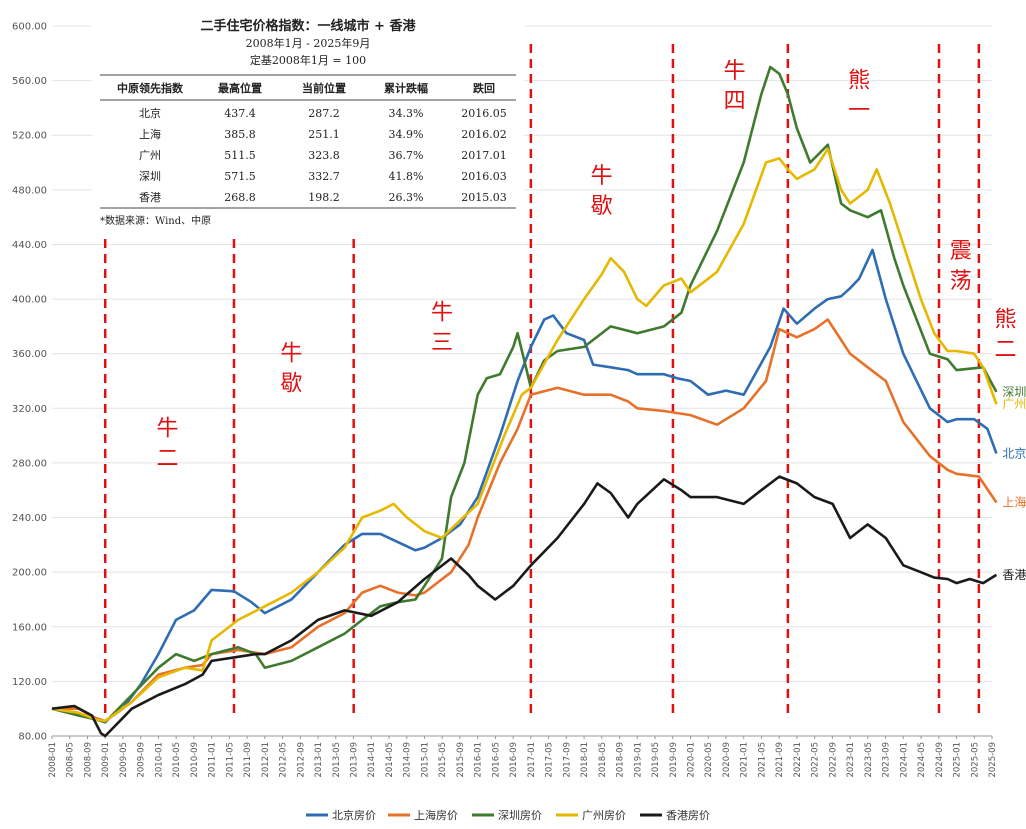 This screenshot has height=829, width=1026. Describe the element at coordinates (780, 760) in the screenshot. I see `x-tick-label: 2021-09` at that location.